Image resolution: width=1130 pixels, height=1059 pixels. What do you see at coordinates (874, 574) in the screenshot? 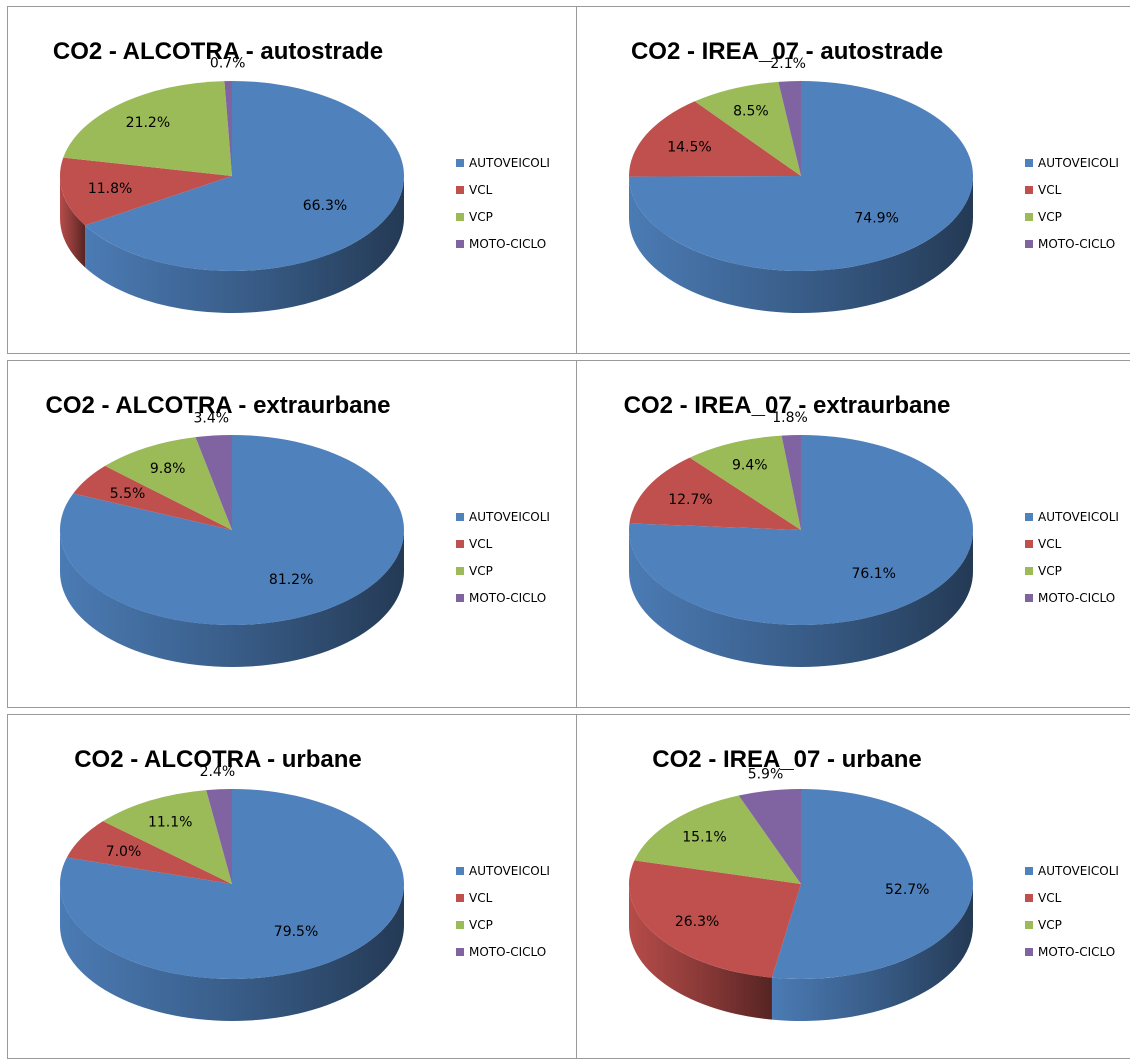
I see `data-label: 76.1%` at bounding box center [874, 574].